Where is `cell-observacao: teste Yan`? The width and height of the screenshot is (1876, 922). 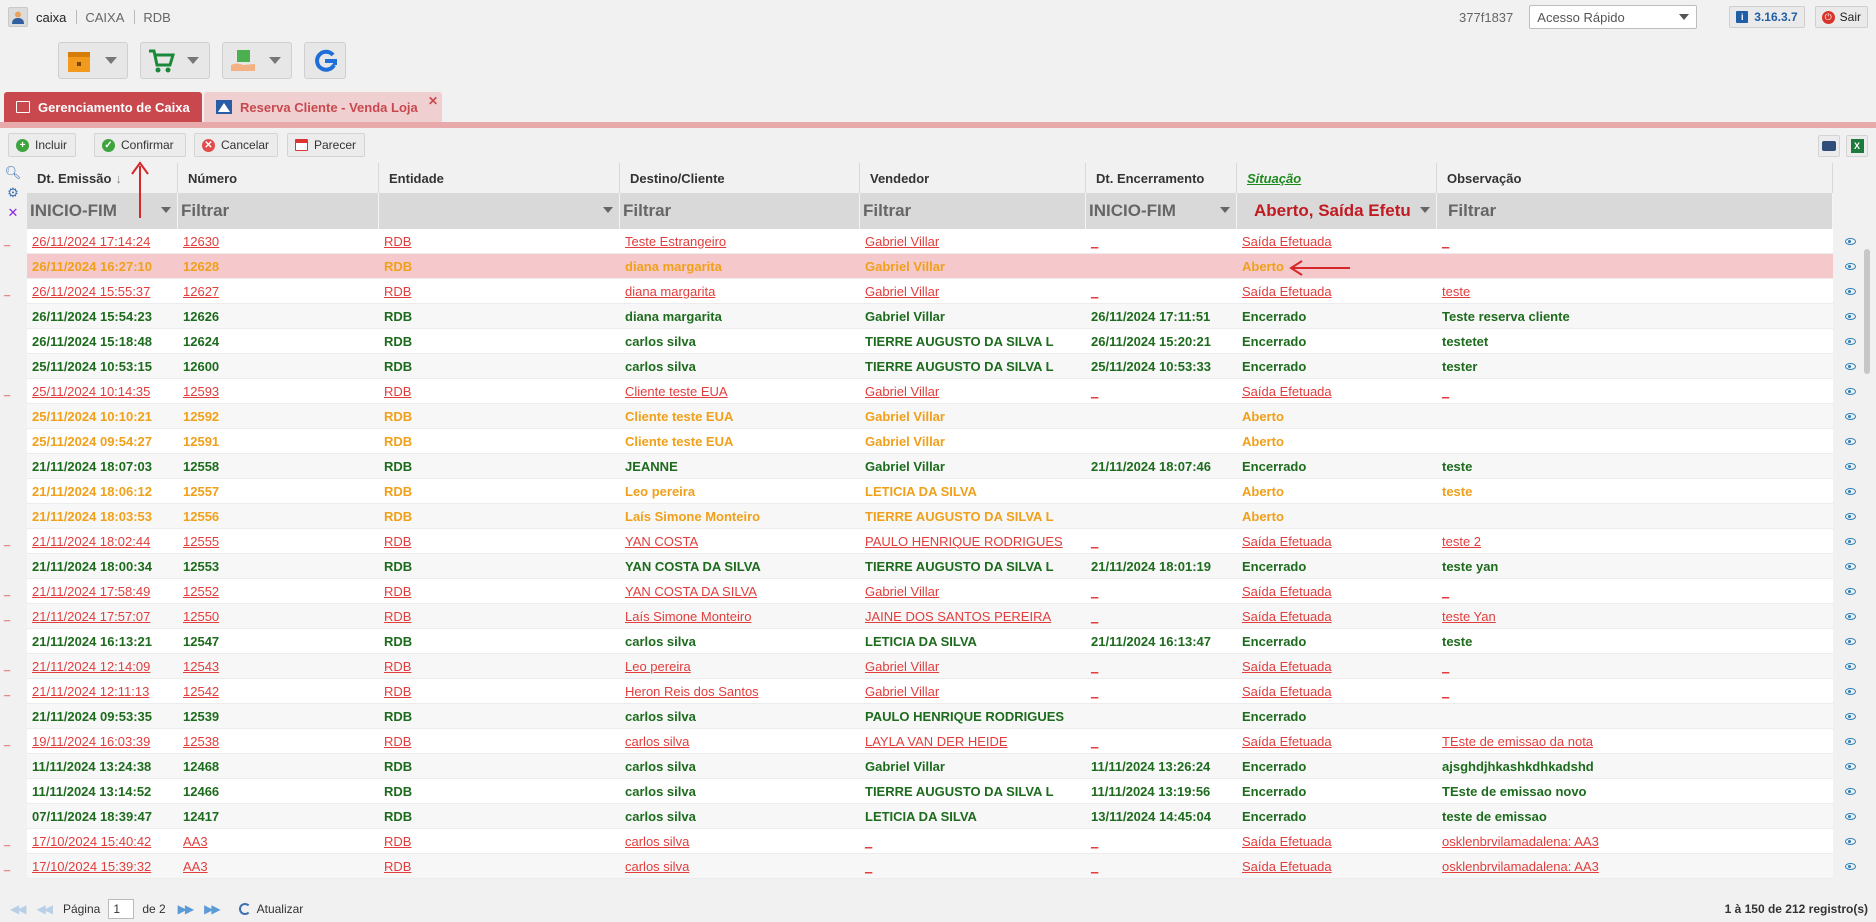 cell-observacao: teste Yan is located at coordinates (1469, 616).